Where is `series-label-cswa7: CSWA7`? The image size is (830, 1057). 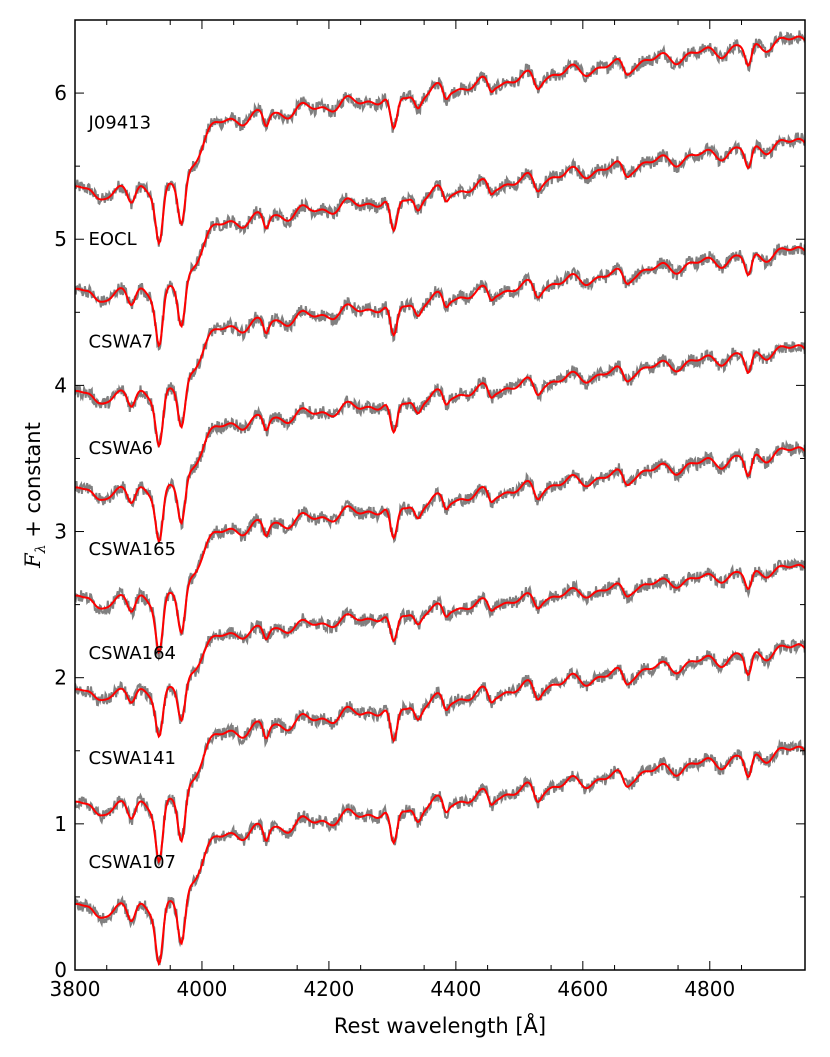 series-label-cswa7: CSWA7 is located at coordinates (121, 342).